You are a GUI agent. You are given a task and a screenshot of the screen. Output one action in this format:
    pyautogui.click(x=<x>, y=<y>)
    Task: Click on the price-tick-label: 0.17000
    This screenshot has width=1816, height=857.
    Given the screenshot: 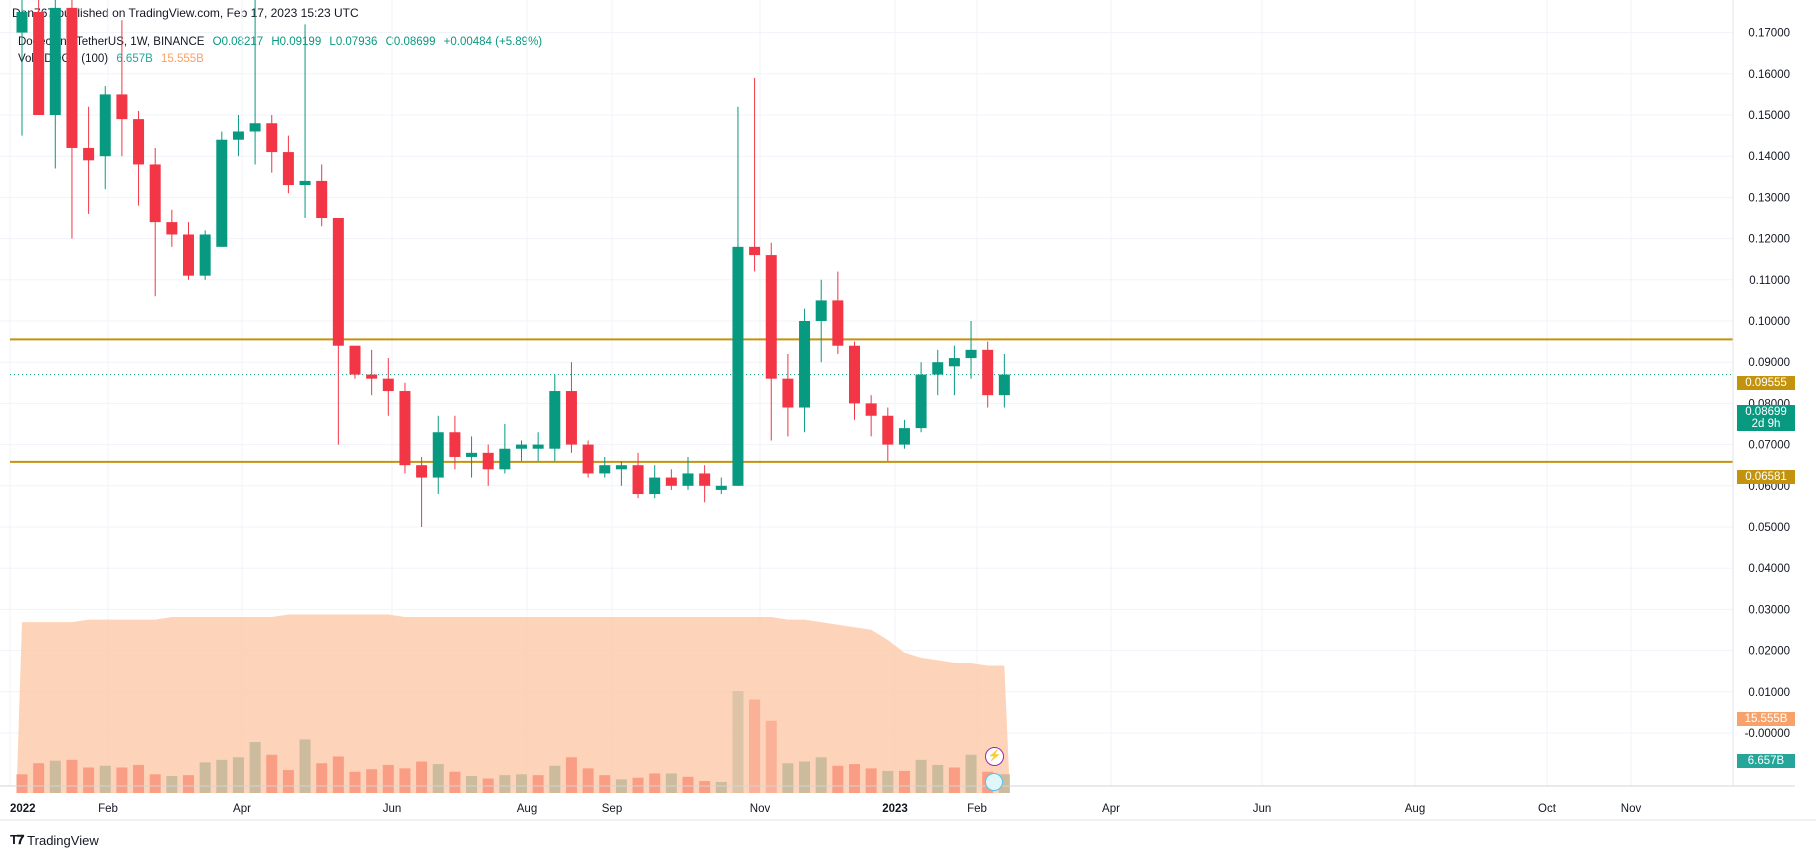 What is the action you would take?
    pyautogui.click(x=1769, y=34)
    